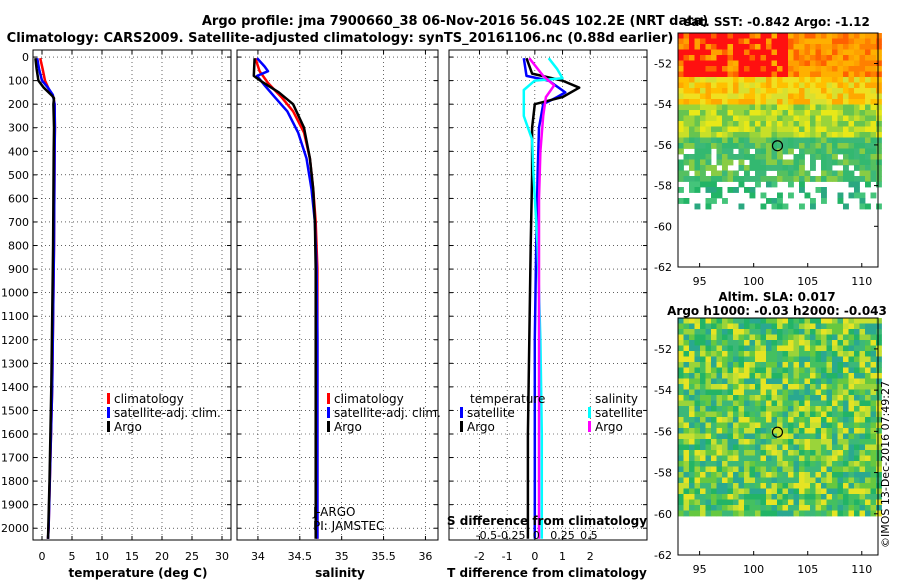 Image resolution: width=900 pixels, height=580 pixels. What do you see at coordinates (461, 426) in the screenshot?
I see `legend-swatch-temp-argo` at bounding box center [461, 426].